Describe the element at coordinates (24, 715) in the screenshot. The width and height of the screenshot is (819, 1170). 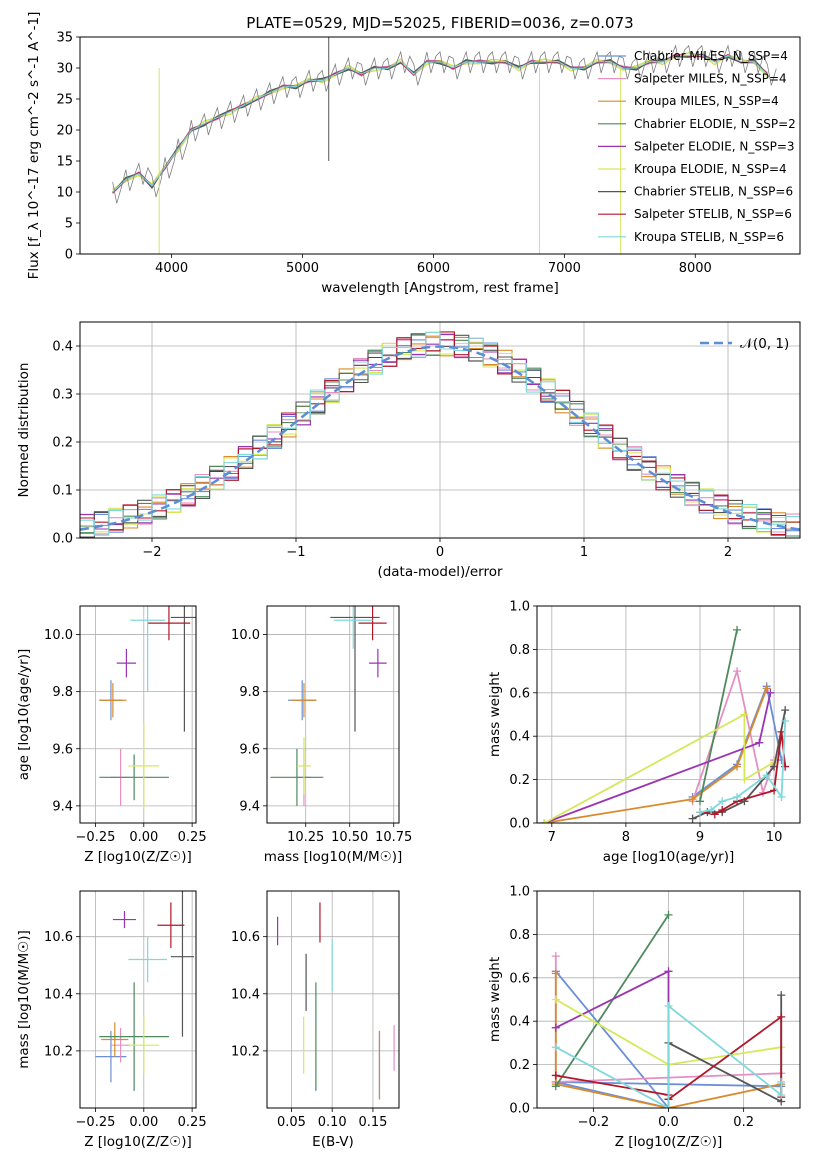
I see `y-axis-label: age [log10(age/yr)]` at that location.